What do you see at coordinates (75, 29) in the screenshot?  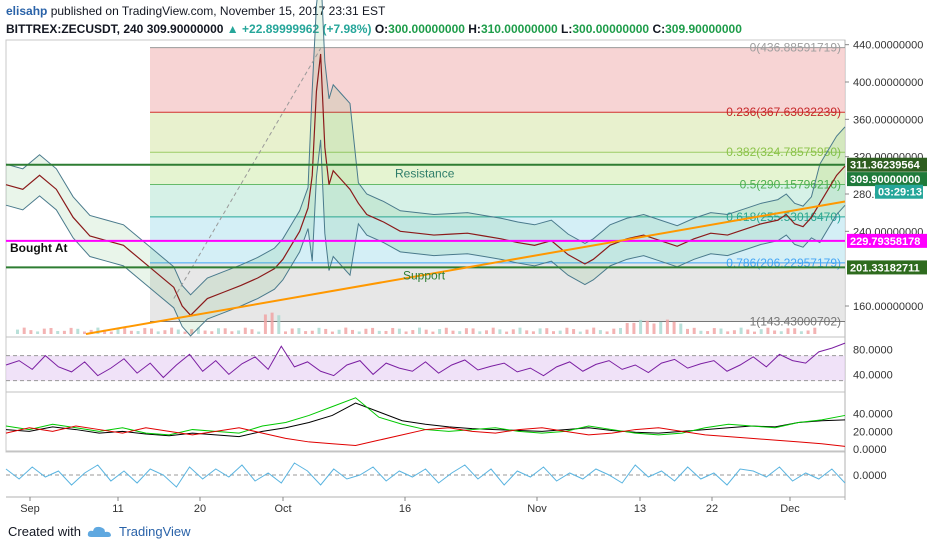 I see `symbol-label: BITTREX:ZECUSDT, 240` at bounding box center [75, 29].